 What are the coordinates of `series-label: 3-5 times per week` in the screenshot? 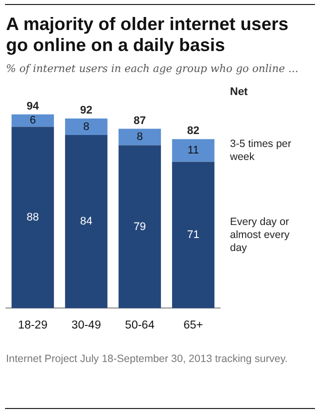 It's located at (260, 150).